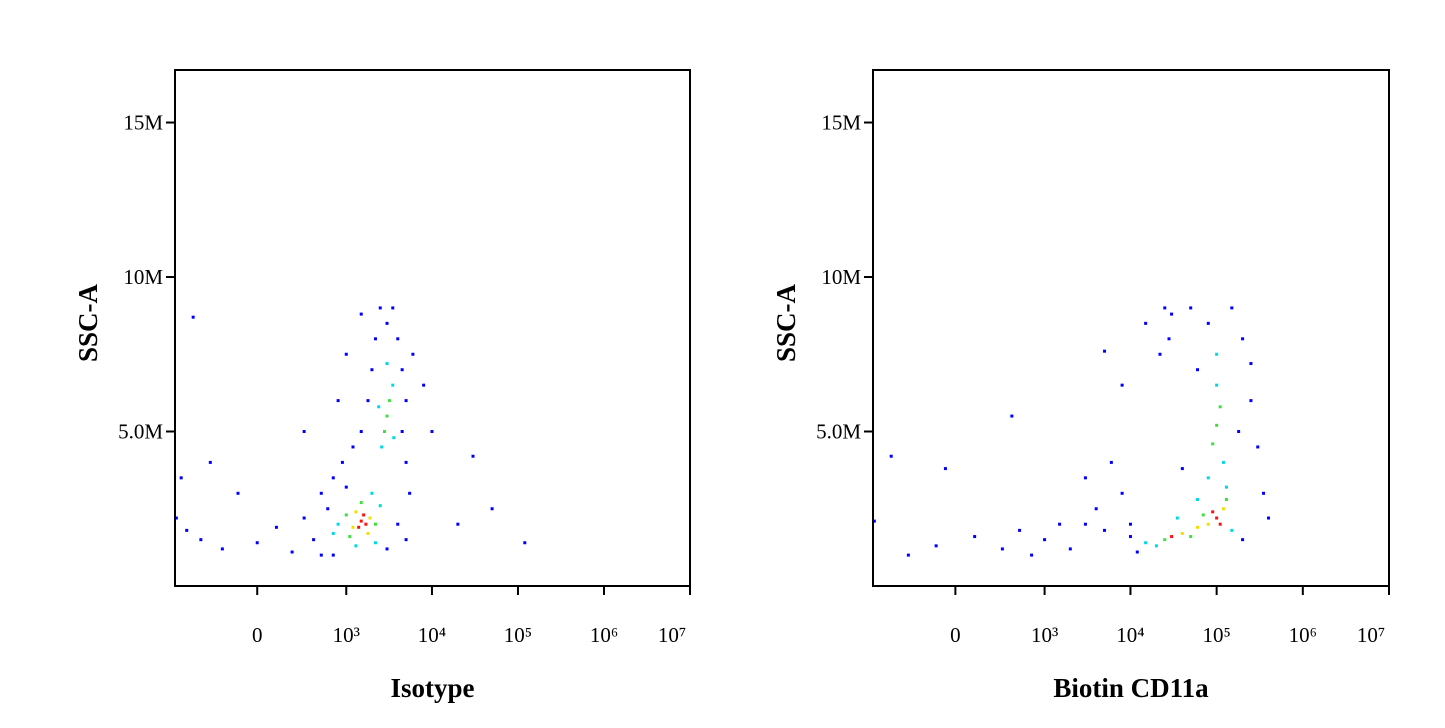 This screenshot has width=1445, height=728. I want to click on x-axis-label: Biotin CD11a, so click(1131, 688).